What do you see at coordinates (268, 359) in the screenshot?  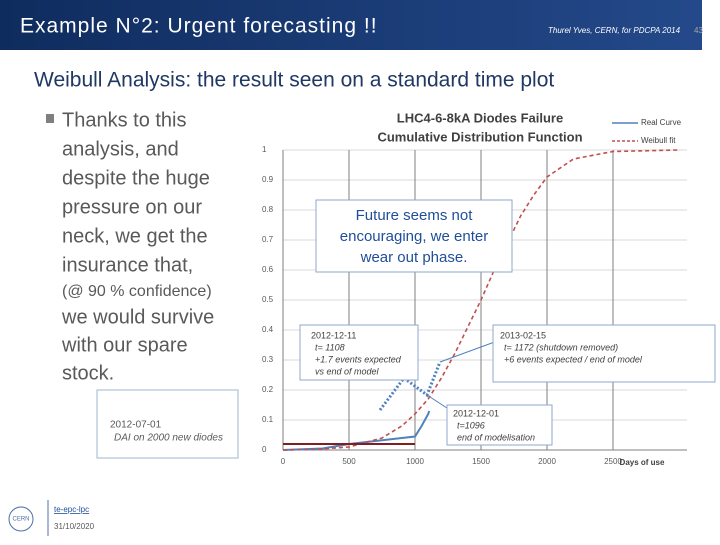 I see `y-tick-label: 0.3` at bounding box center [268, 359].